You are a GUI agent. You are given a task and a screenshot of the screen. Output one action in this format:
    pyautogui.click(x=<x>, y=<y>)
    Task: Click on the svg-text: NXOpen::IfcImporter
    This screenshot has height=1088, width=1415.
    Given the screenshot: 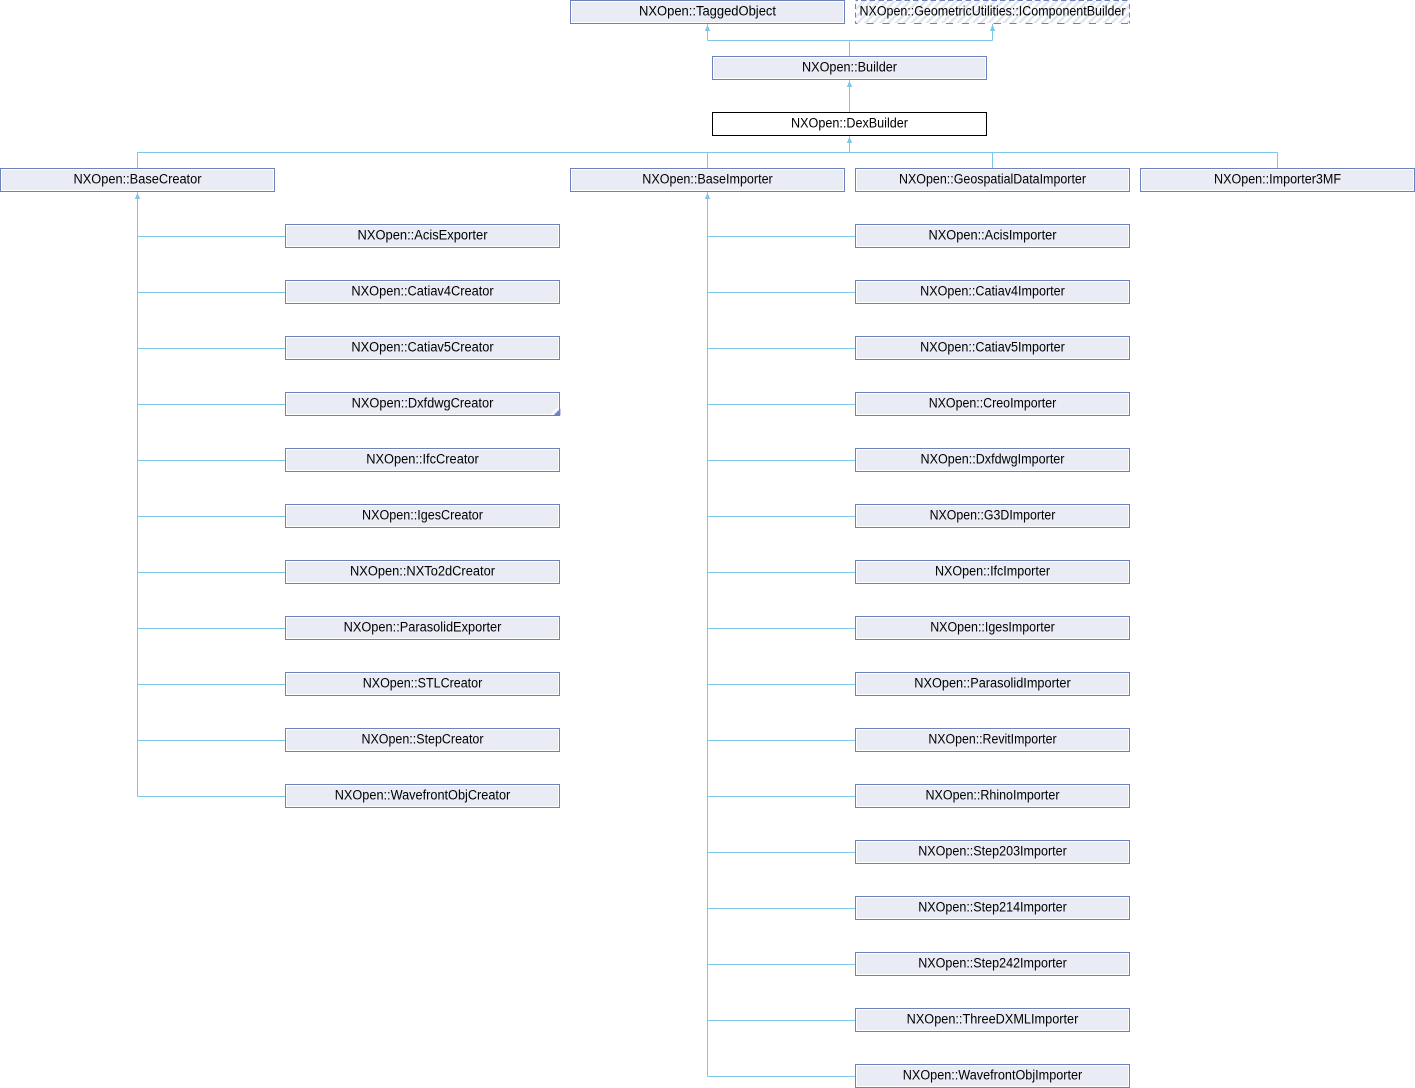 What is the action you would take?
    pyautogui.click(x=992, y=571)
    